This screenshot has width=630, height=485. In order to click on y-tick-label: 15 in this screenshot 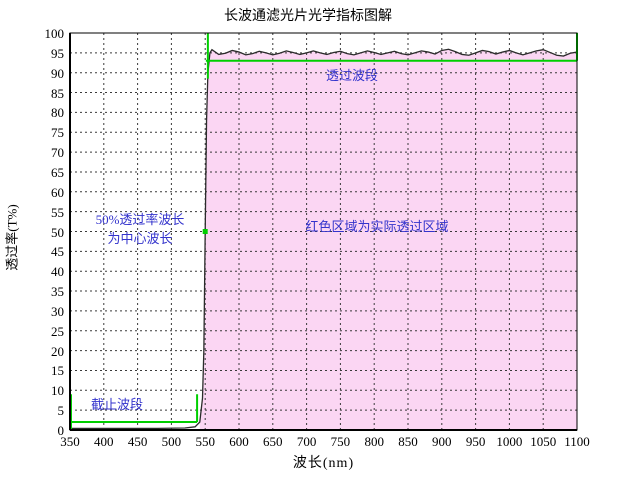, I will do `click(57, 371)`.